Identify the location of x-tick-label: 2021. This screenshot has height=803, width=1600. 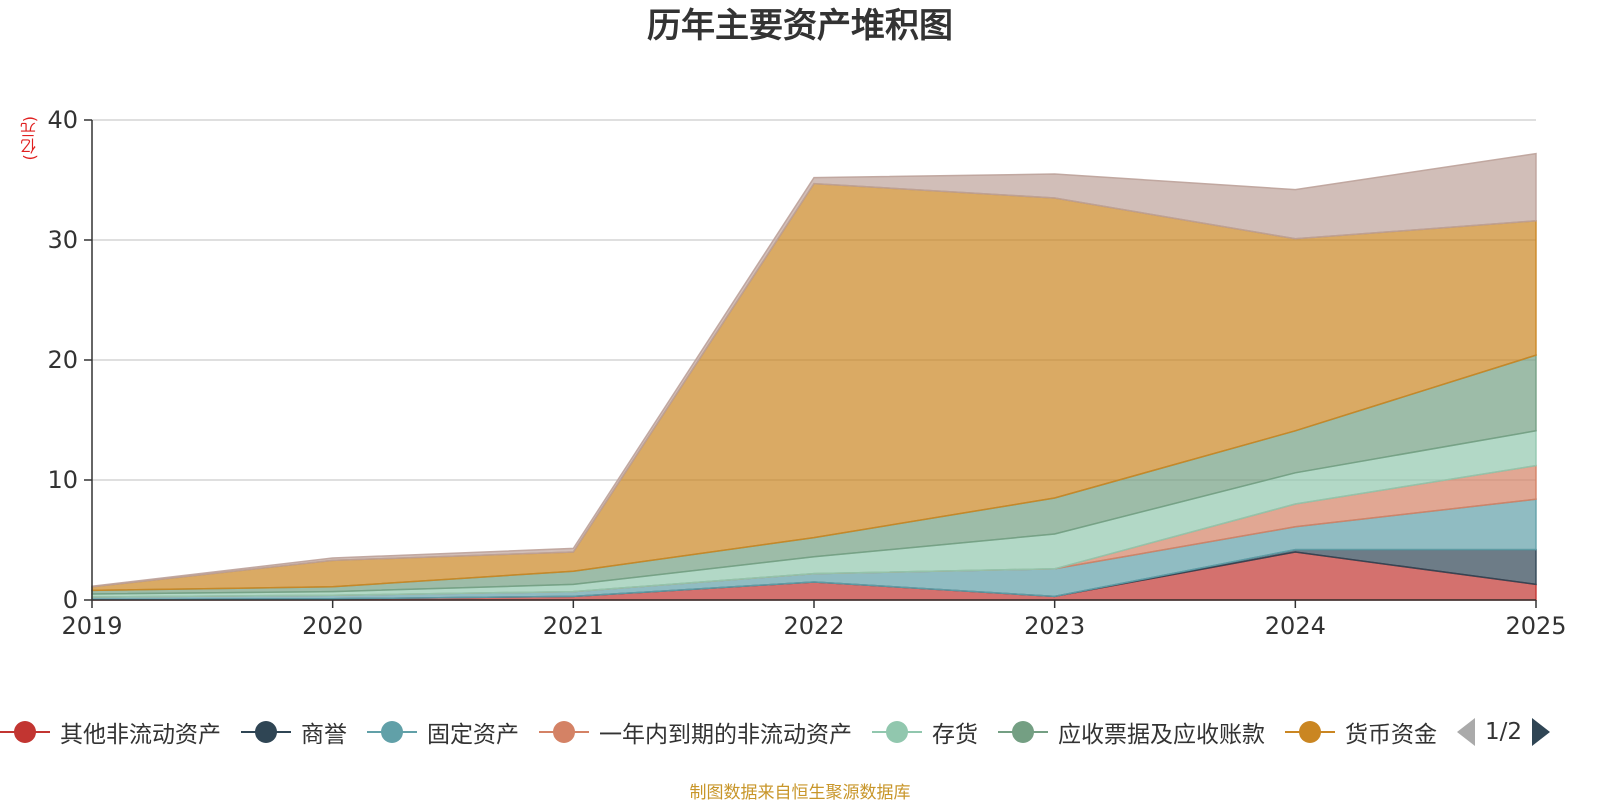
(573, 626).